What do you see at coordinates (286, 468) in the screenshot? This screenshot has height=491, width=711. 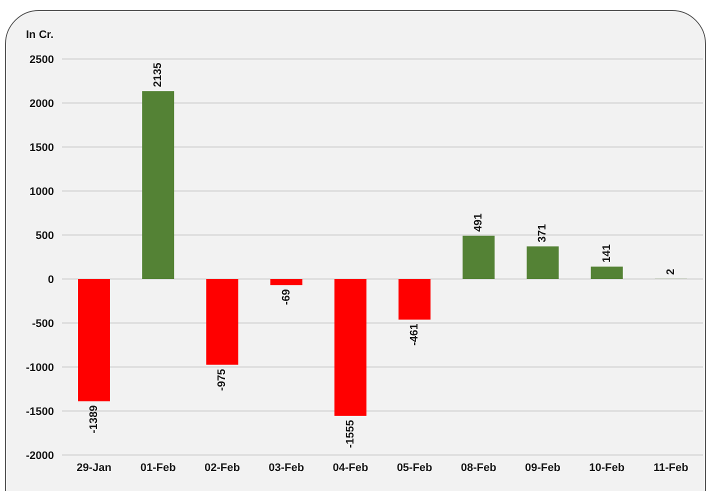 I see `x-tick-label: 03-Feb` at bounding box center [286, 468].